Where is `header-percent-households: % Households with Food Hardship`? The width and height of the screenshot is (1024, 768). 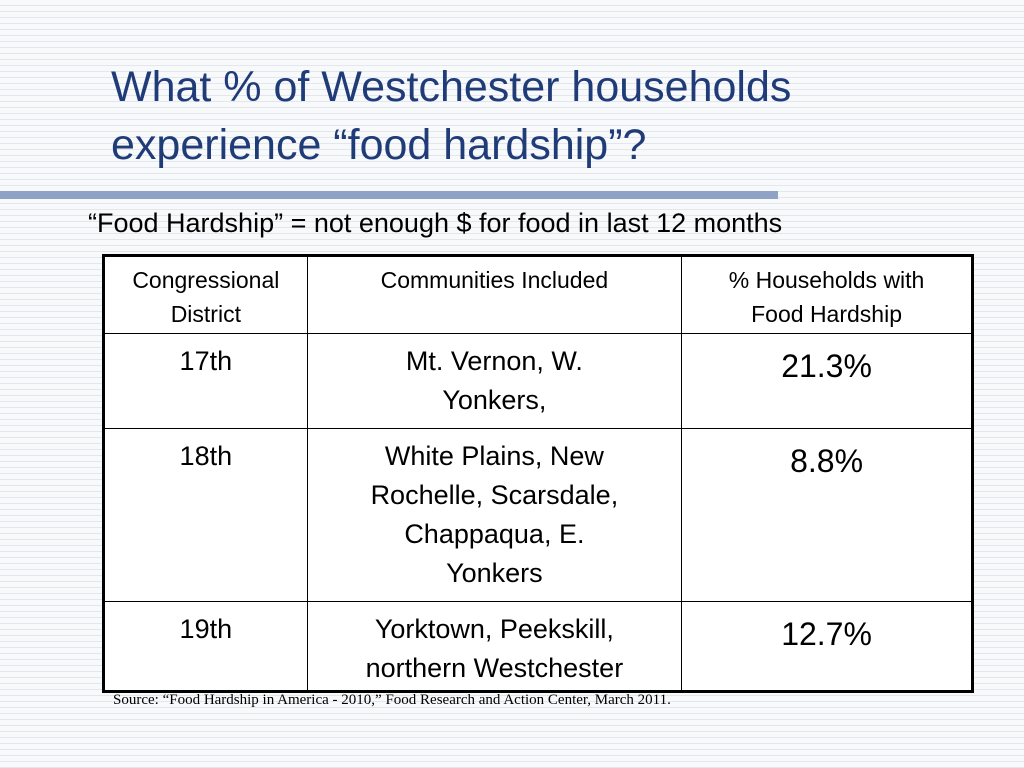
header-percent-households: % Households with Food Hardship is located at coordinates (827, 294).